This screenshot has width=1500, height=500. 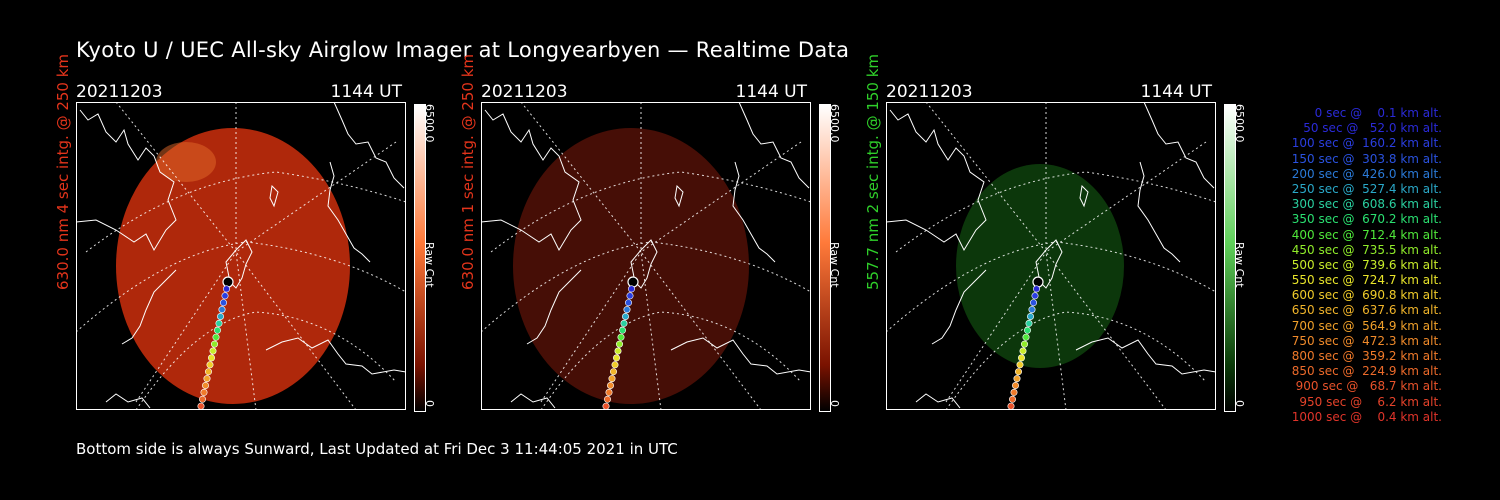 What do you see at coordinates (1366, 416) in the screenshot?
I see `legend-row: 1000 sec @ 0.4 km alt.` at bounding box center [1366, 416].